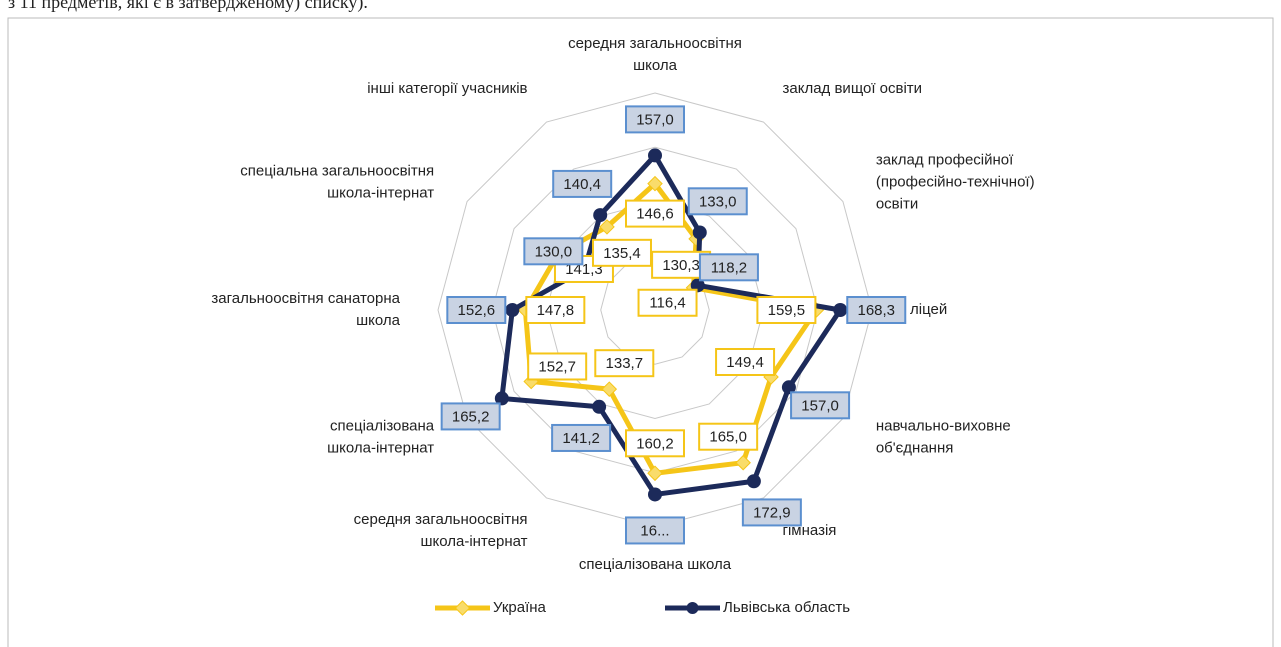 This screenshot has height=647, width=1281. I want to click on data-label: 141,2, so click(581, 438).